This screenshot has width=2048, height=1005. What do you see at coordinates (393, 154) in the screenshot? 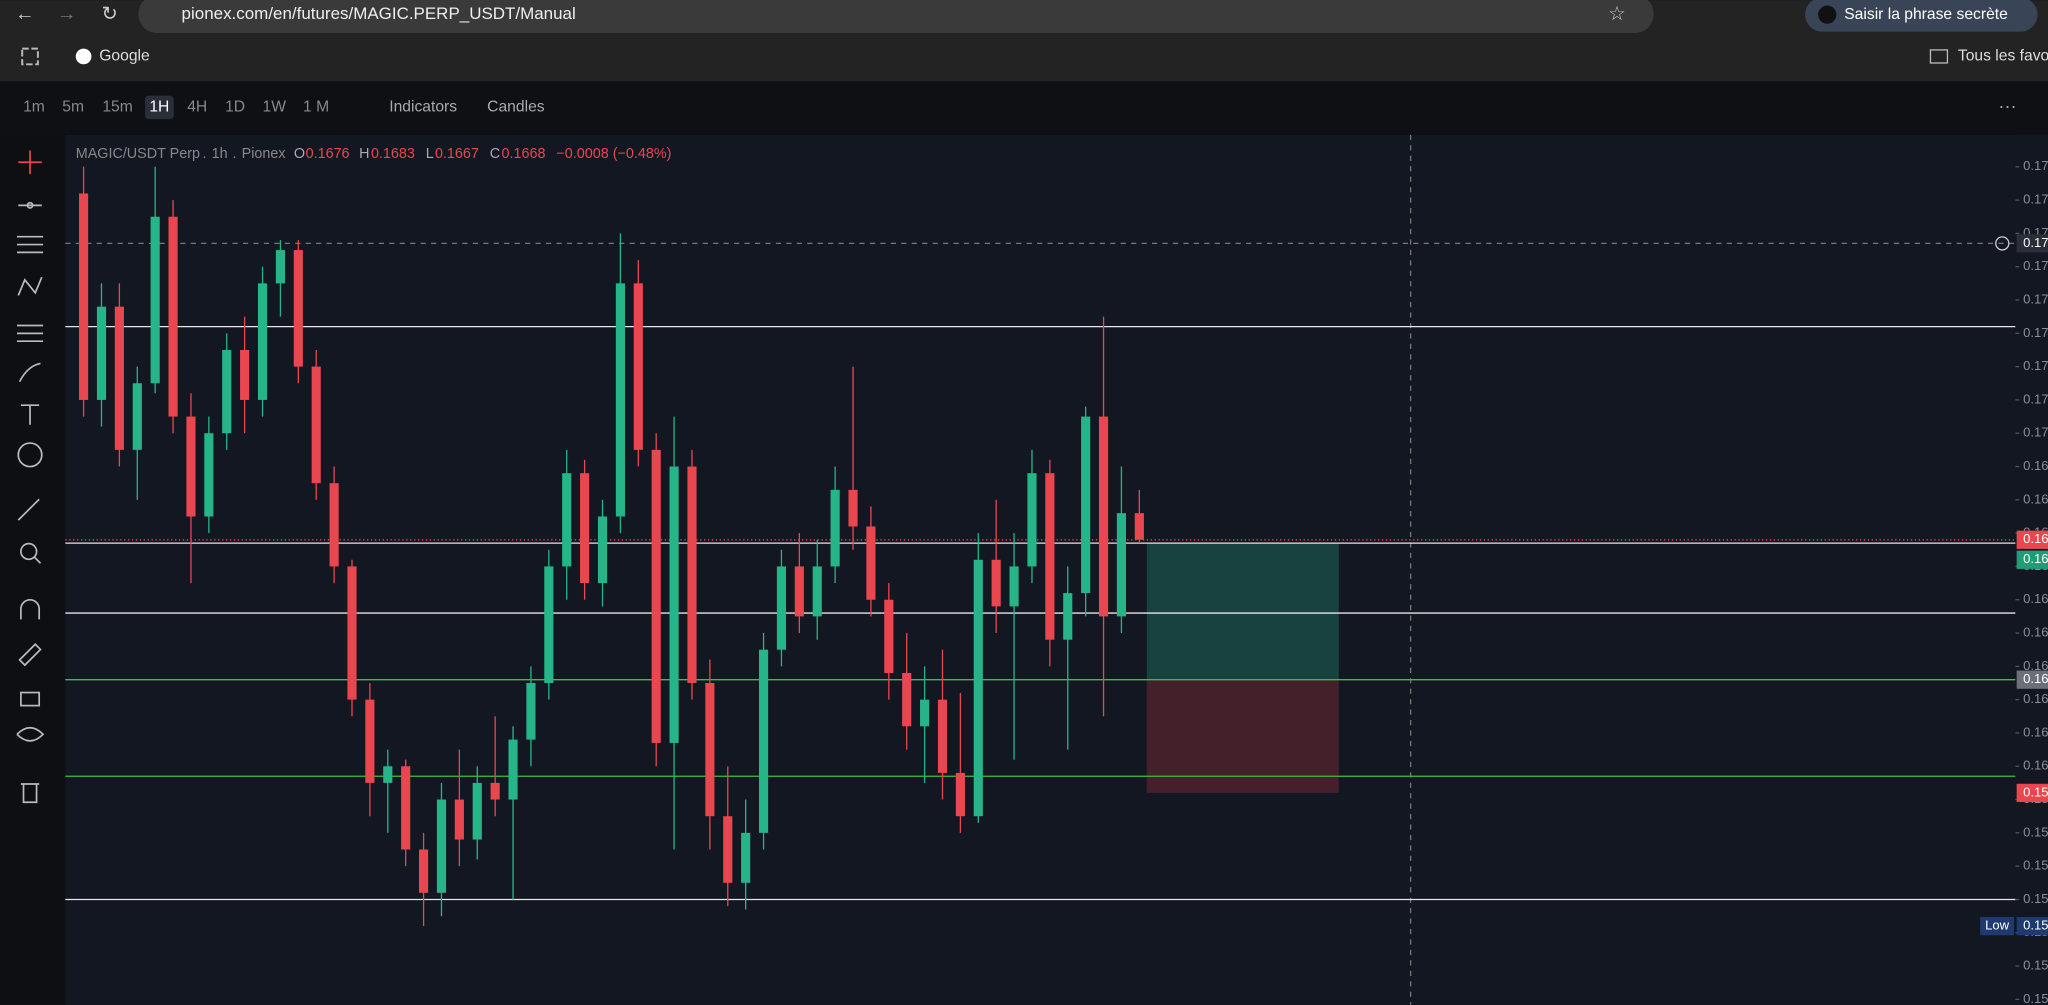
I see `high-value: 0.1683` at bounding box center [393, 154].